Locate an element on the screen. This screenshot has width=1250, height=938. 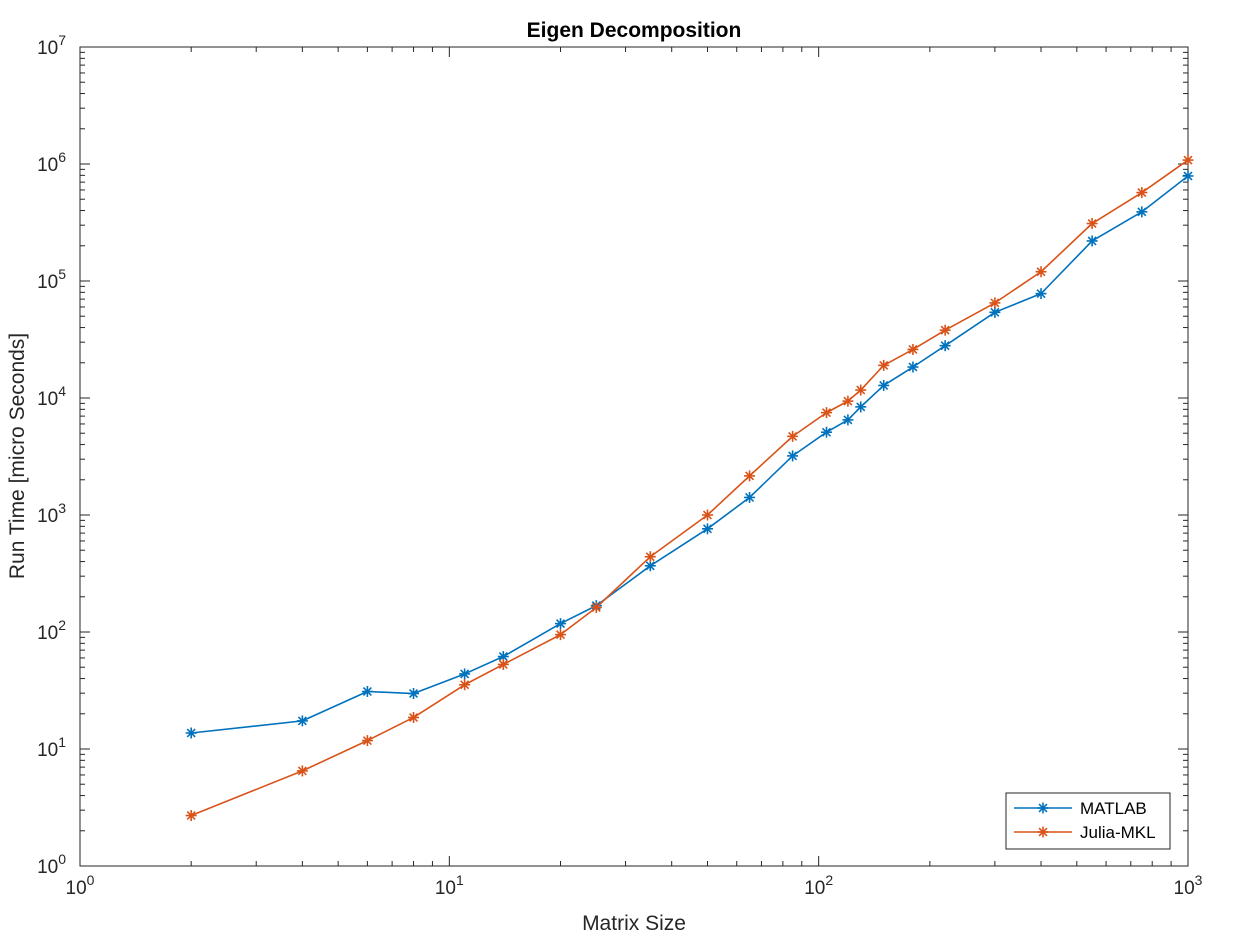
x-tick-label: 10² is located at coordinates (818, 885).